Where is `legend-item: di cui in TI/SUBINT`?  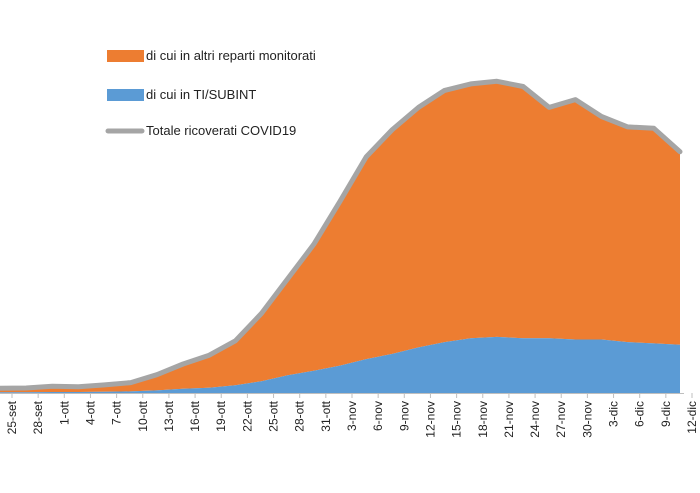 legend-item: di cui in TI/SUBINT is located at coordinates (181, 94).